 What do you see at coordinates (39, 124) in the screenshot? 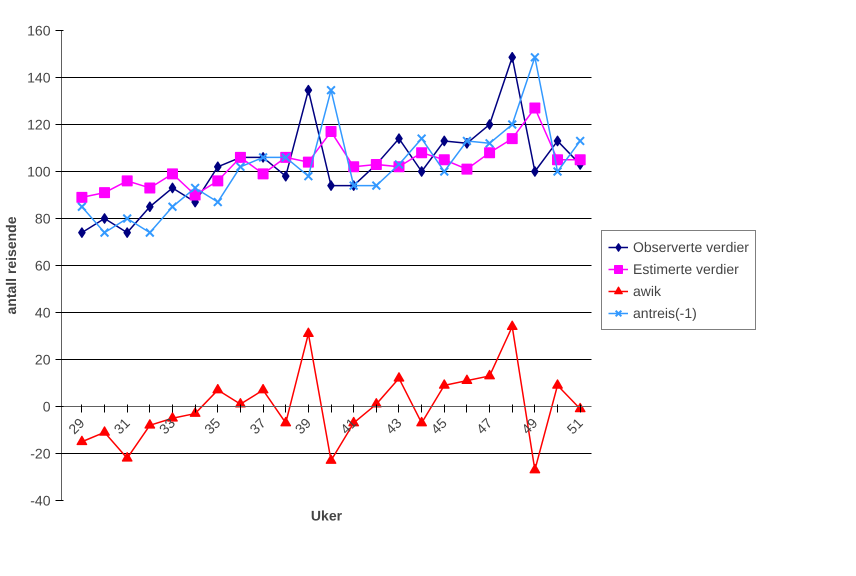
I see `y-tick-label: 120` at bounding box center [39, 124].